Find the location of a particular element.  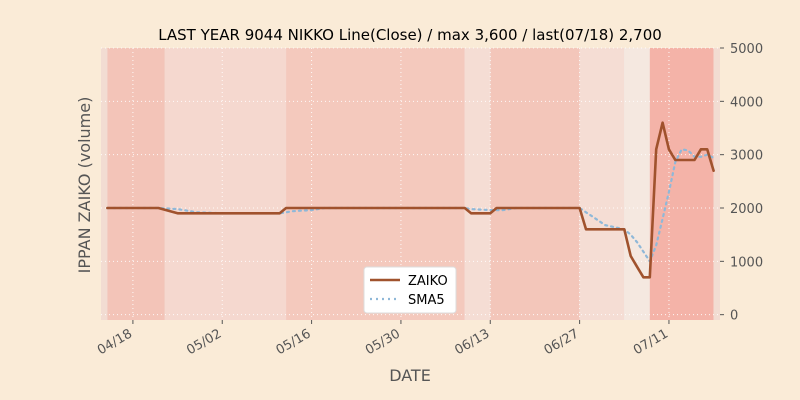

x-tick-label: 04/18 is located at coordinates (115, 342).